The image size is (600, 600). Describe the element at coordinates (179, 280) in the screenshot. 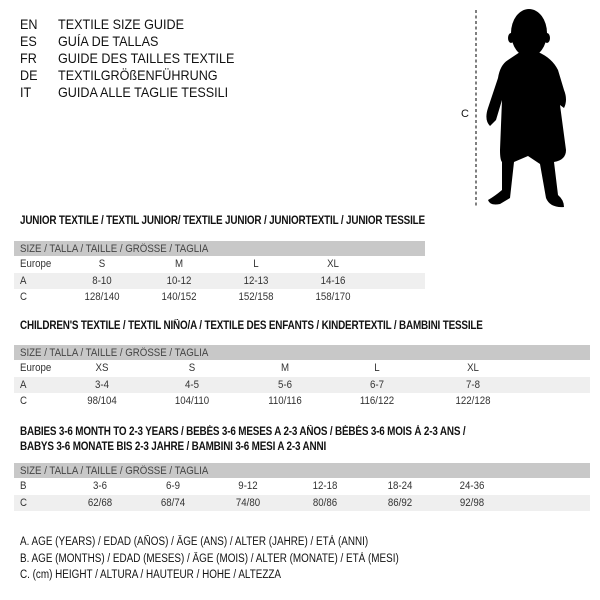

I see `table-cell: 10-12` at that location.